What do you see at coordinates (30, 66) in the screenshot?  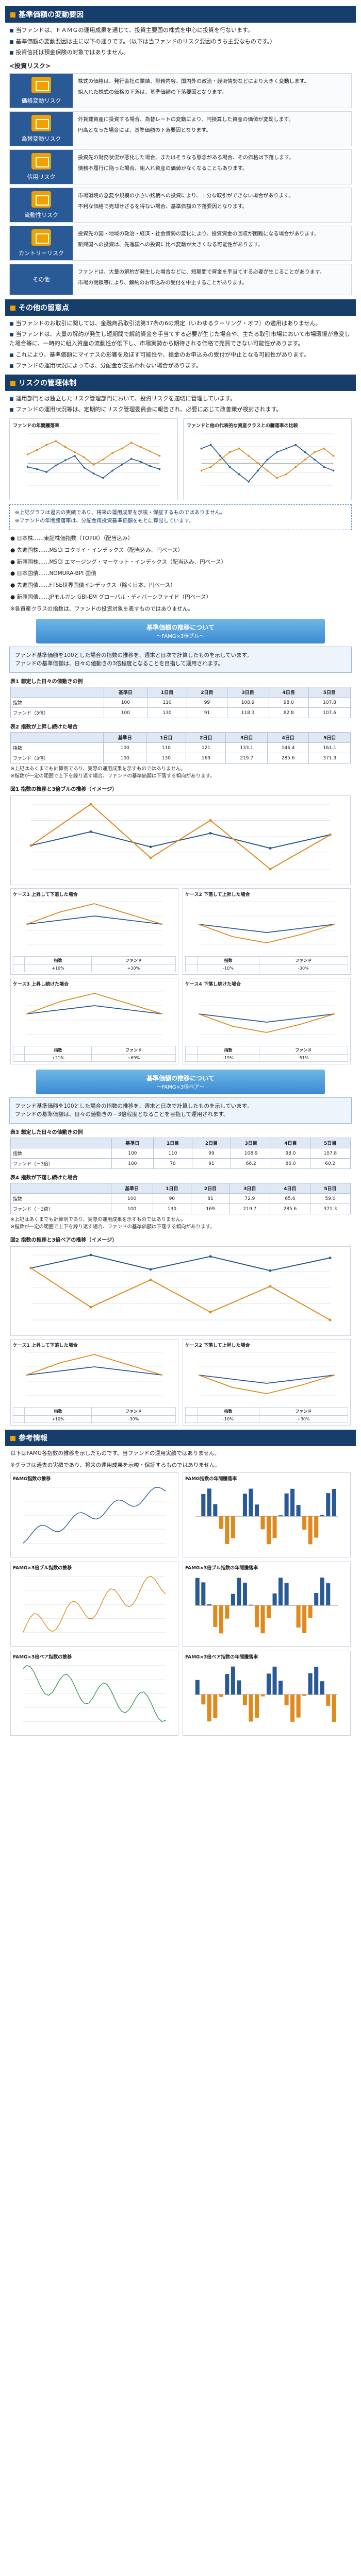 I see `risk-subhead: <投資リスク>` at bounding box center [30, 66].